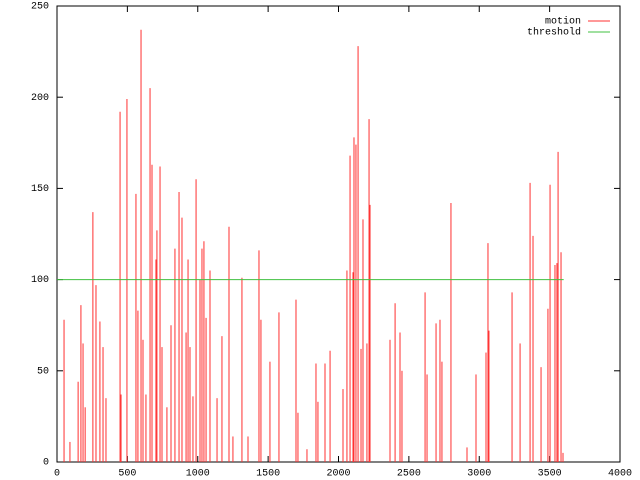 The height and width of the screenshot is (480, 640). What do you see at coordinates (198, 474) in the screenshot?
I see `x-tick-label: 1000` at bounding box center [198, 474].